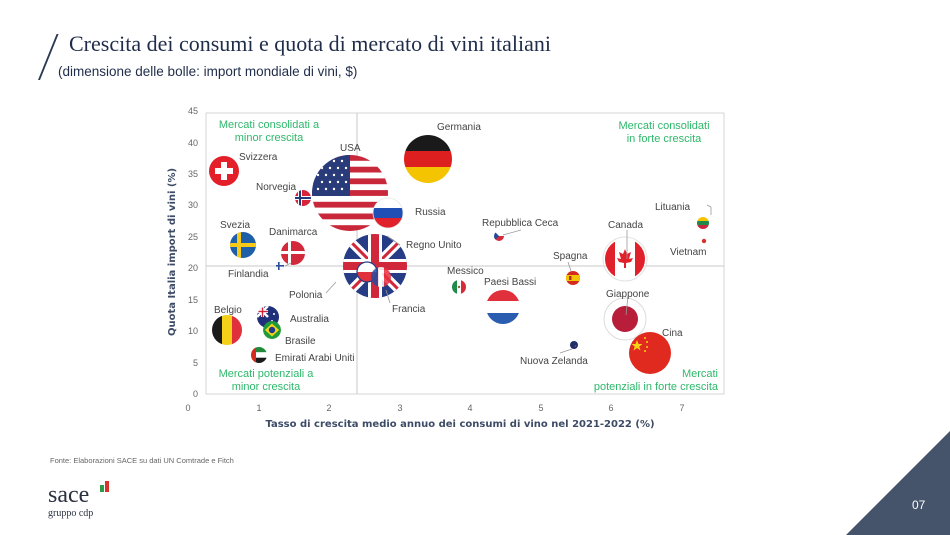 The image size is (950, 535). I want to click on label-finlandia: Finlandia, so click(248, 274).